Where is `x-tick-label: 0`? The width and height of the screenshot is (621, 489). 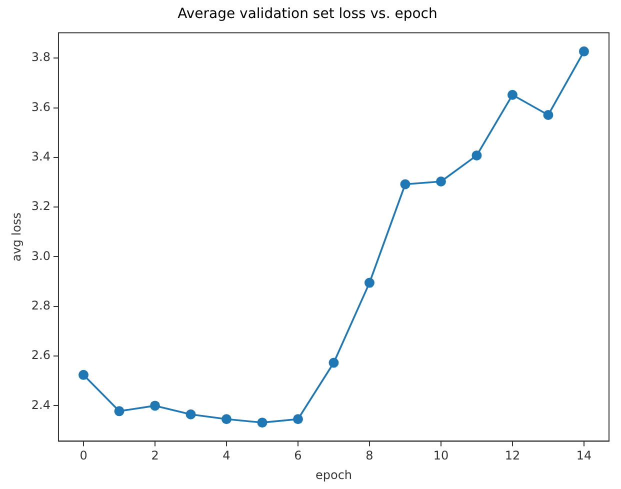 x-tick-label: 0 is located at coordinates (84, 455).